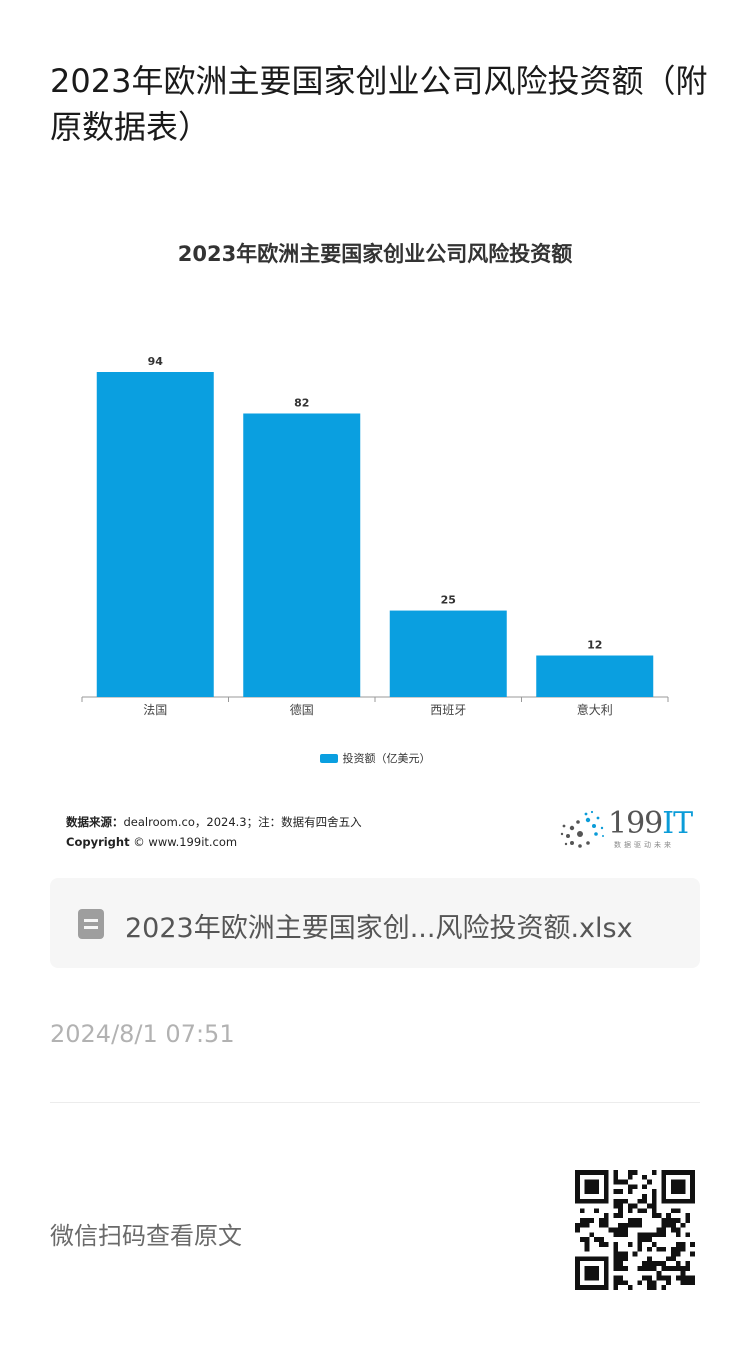  I want to click on data-label-0: 94, so click(156, 361).